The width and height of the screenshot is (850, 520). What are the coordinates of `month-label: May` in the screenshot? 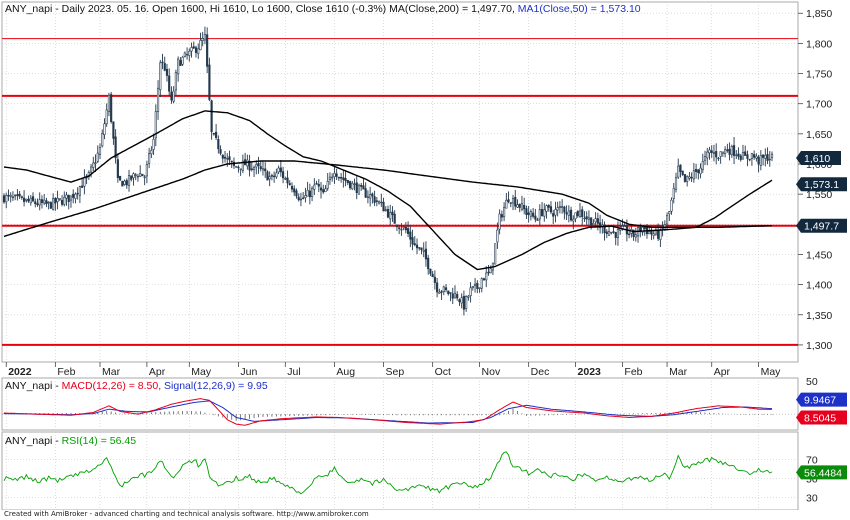 It's located at (201, 372).